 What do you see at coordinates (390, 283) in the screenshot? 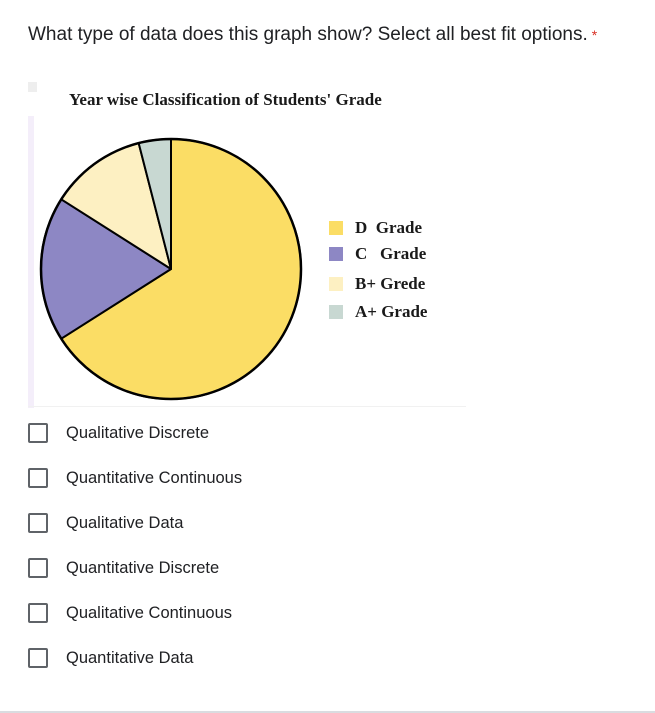
I see `legend-label: B+ Grede` at bounding box center [390, 283].